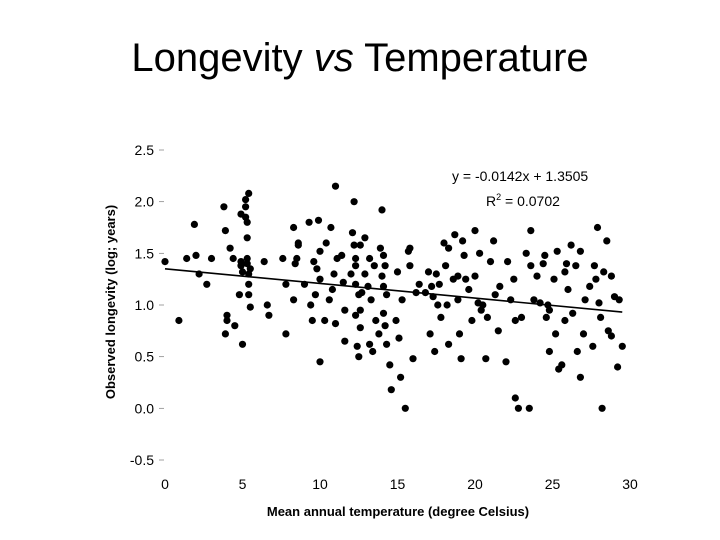  Describe the element at coordinates (145, 150) in the screenshot. I see `y-tick-label: 2.5` at that location.